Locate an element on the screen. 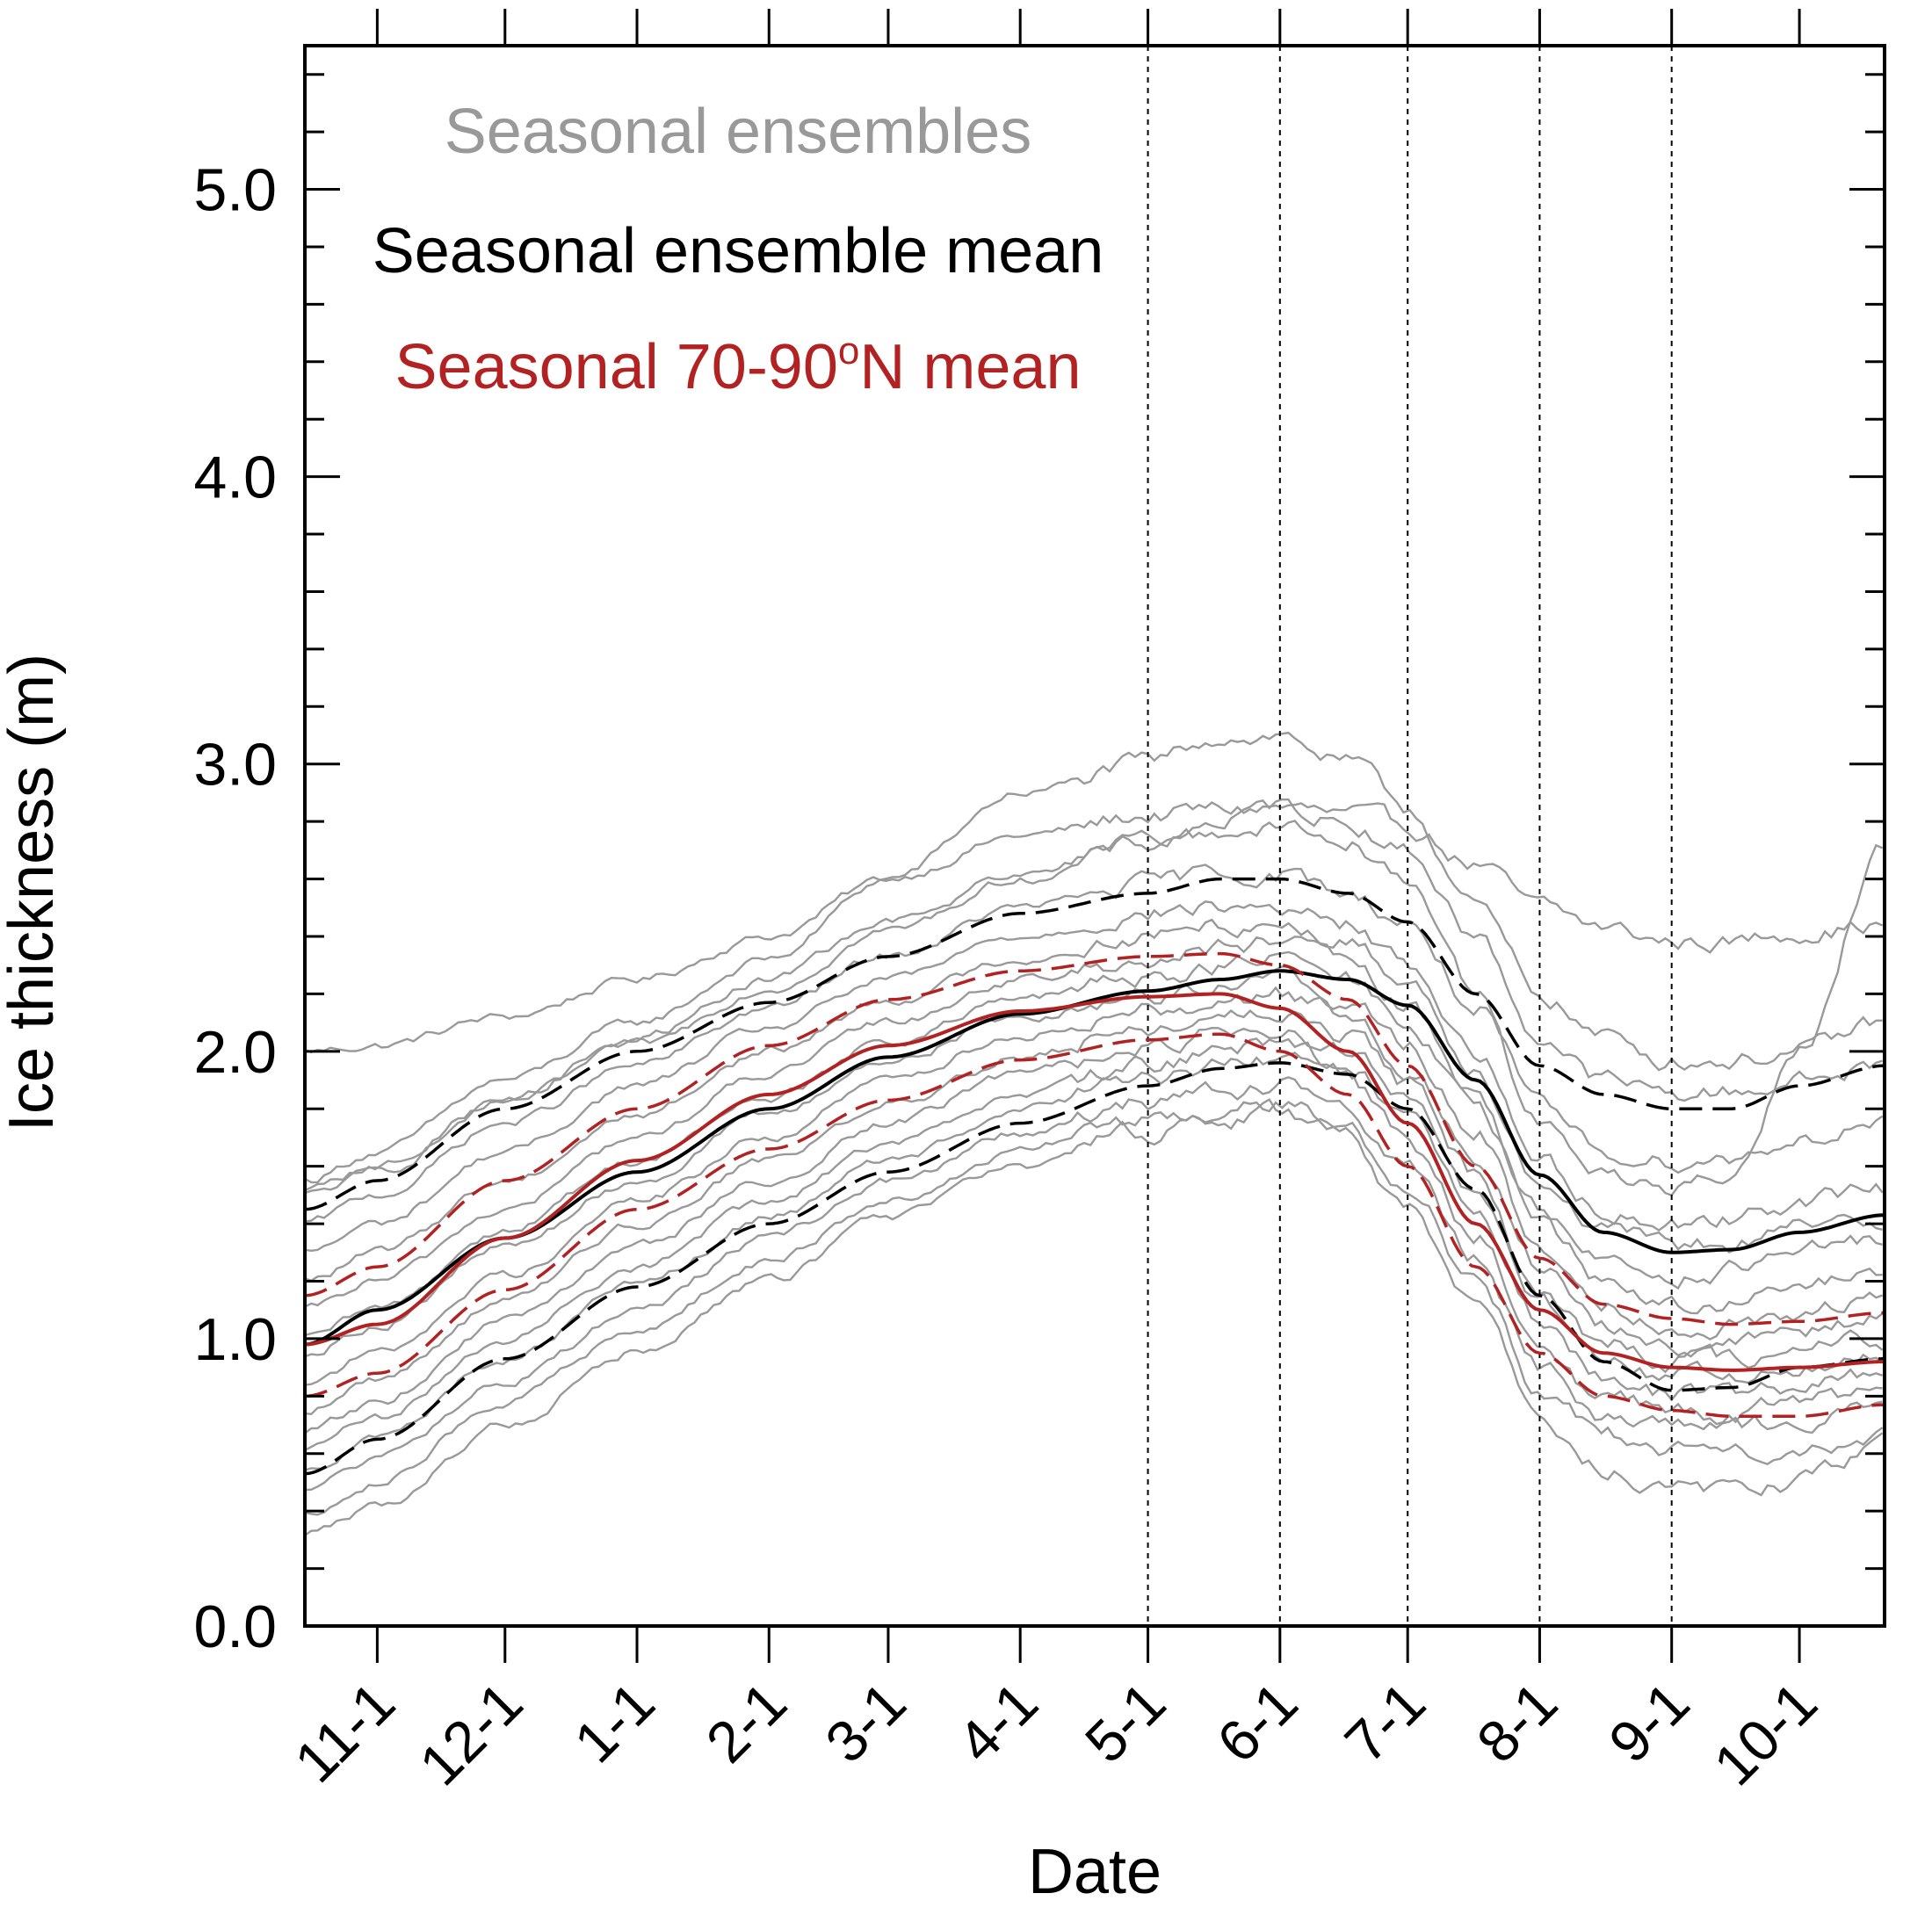  x-tick-label: 9-1 is located at coordinates (1649, 1722).